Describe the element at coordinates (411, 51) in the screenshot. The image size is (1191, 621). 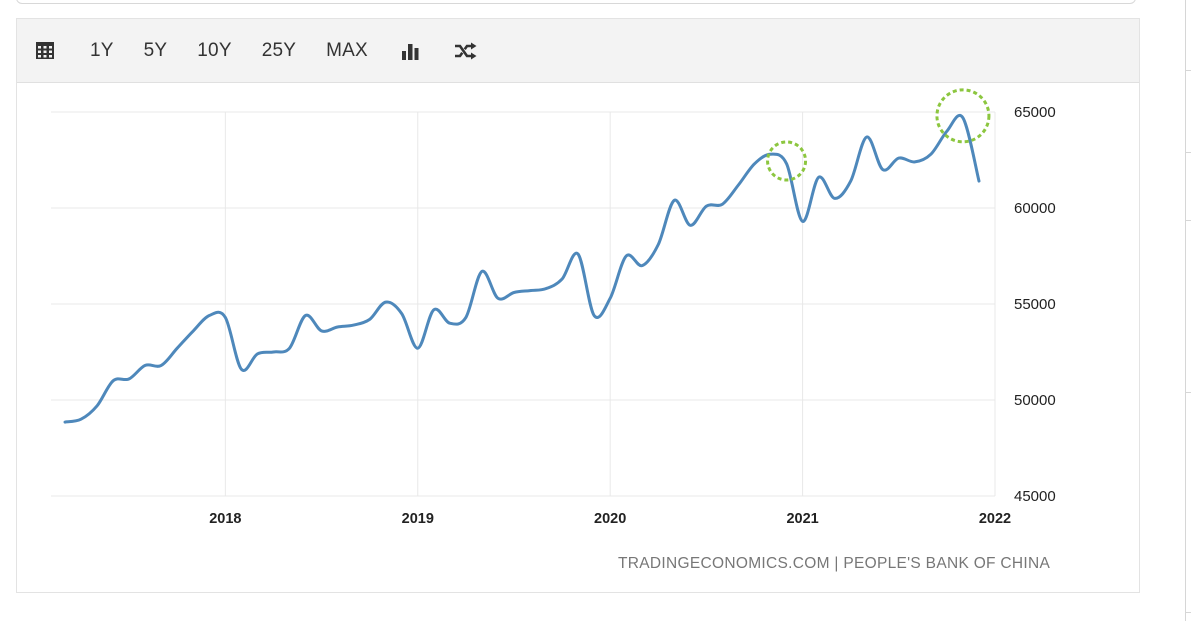
I see `bar-chart-icon` at that location.